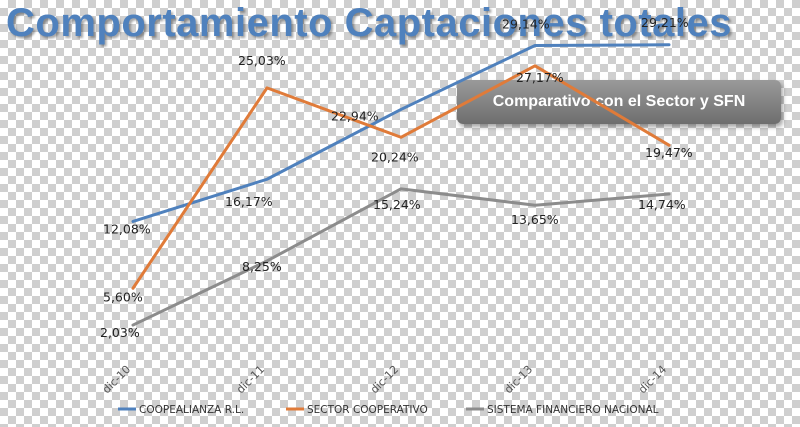  What do you see at coordinates (518, 379) in the screenshot?
I see `x-tick-label: dic-13` at bounding box center [518, 379].